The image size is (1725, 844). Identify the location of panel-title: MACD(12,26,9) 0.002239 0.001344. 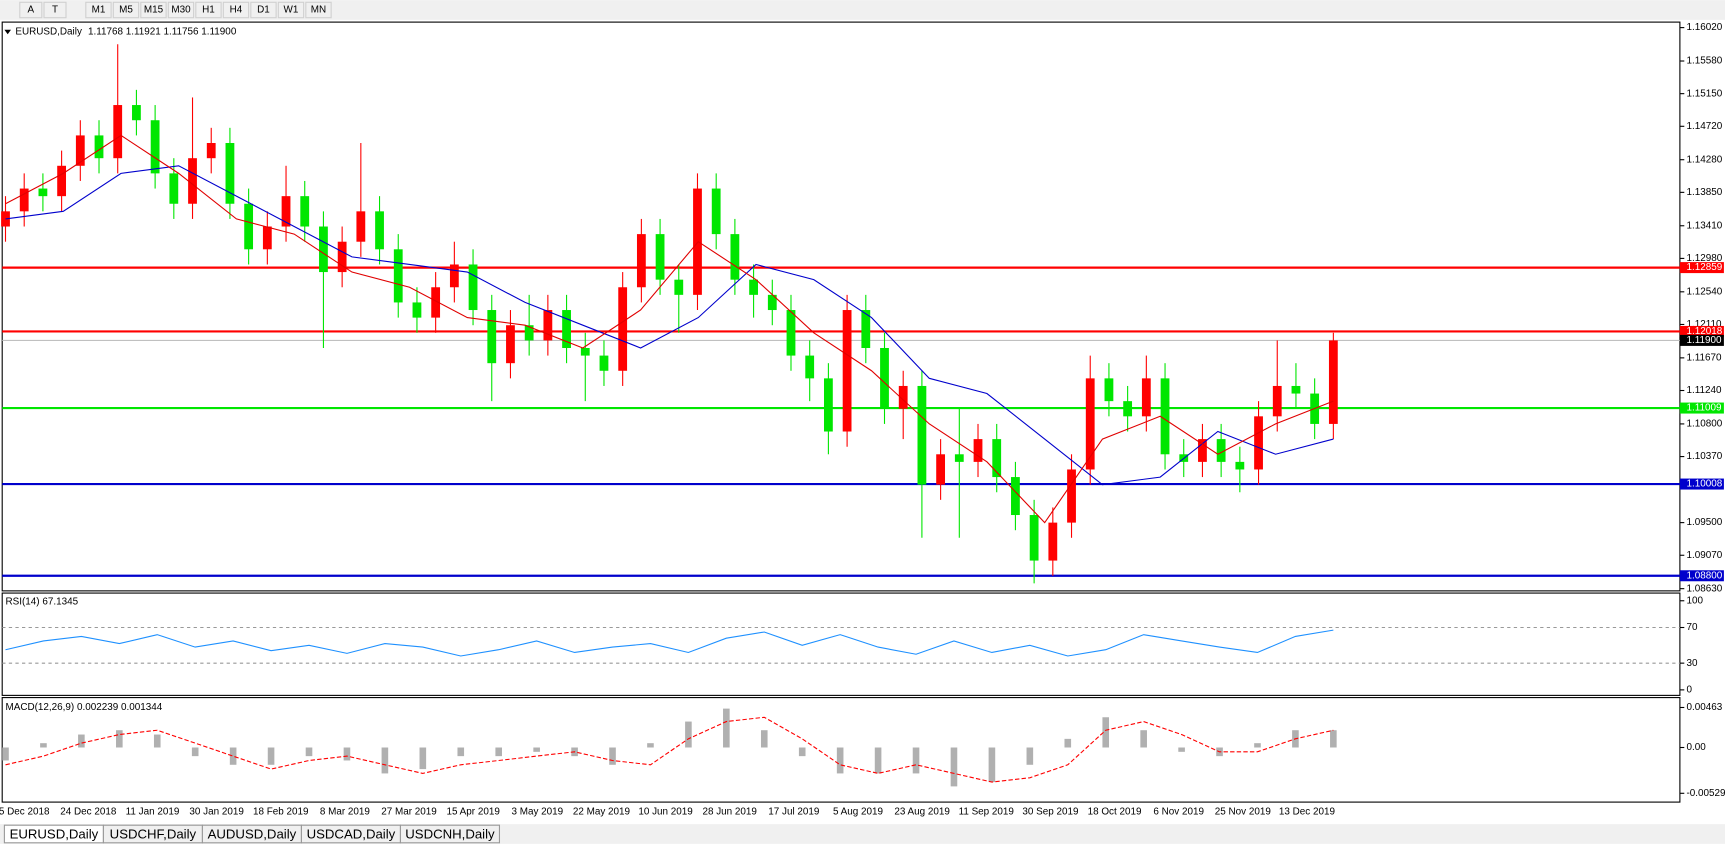
(84, 707).